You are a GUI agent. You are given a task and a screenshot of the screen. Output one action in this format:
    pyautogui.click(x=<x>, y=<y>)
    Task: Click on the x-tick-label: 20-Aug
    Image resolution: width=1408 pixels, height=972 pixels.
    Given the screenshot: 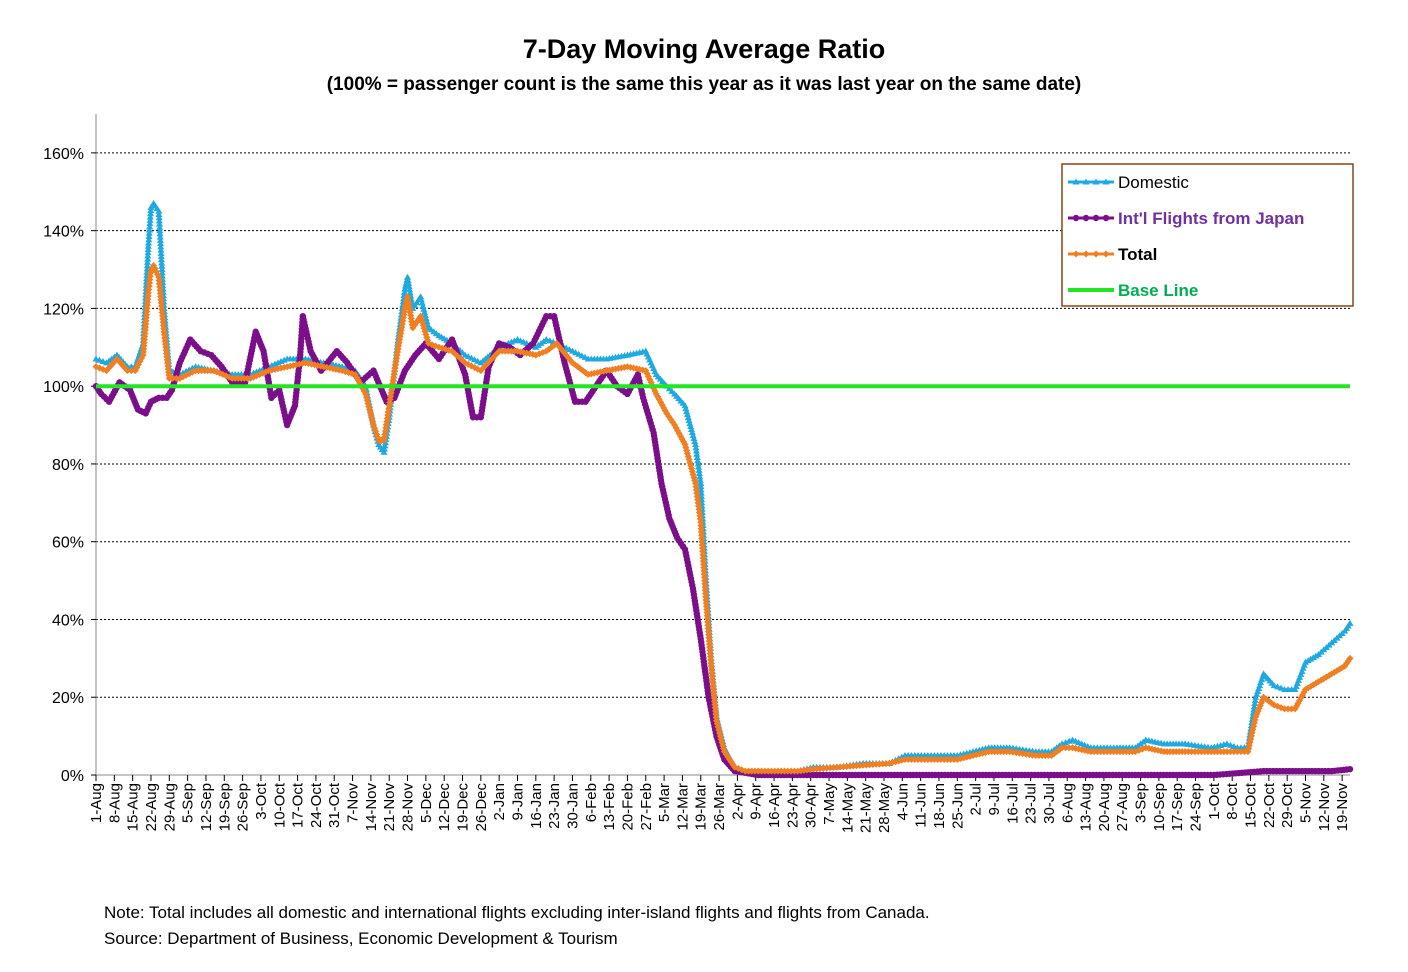 What is the action you would take?
    pyautogui.click(x=1104, y=807)
    